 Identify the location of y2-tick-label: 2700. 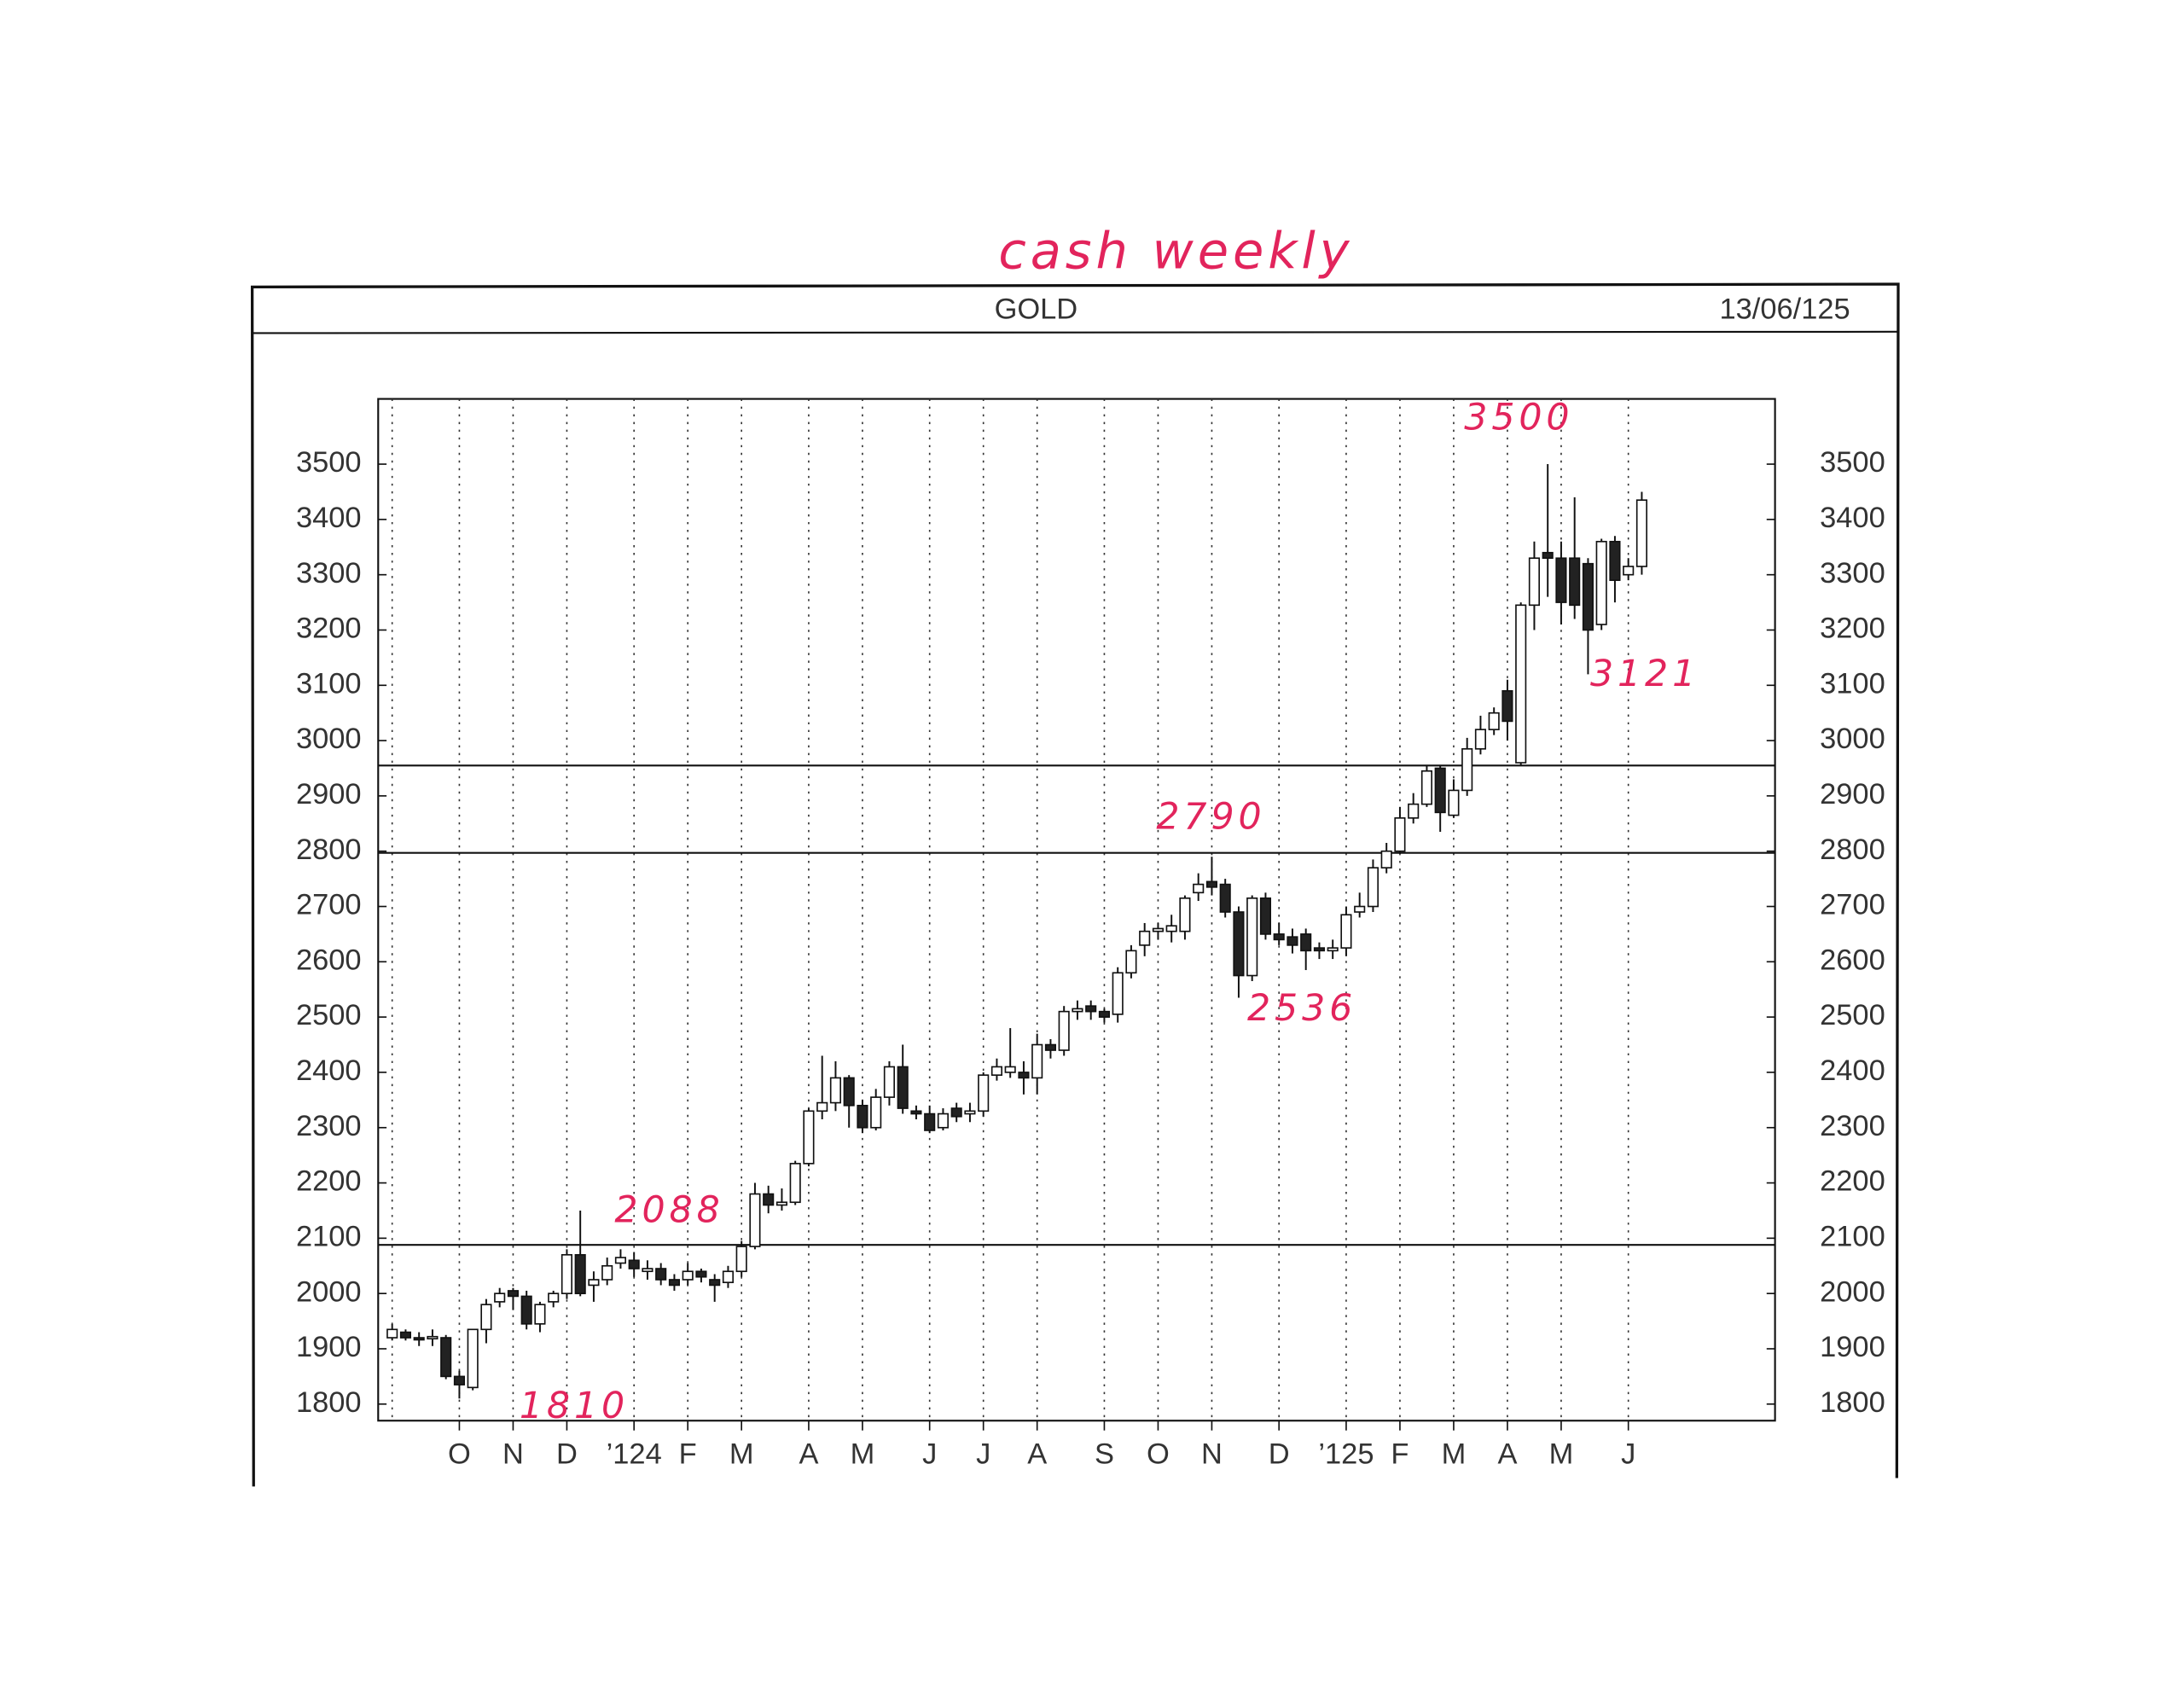
(1853, 905).